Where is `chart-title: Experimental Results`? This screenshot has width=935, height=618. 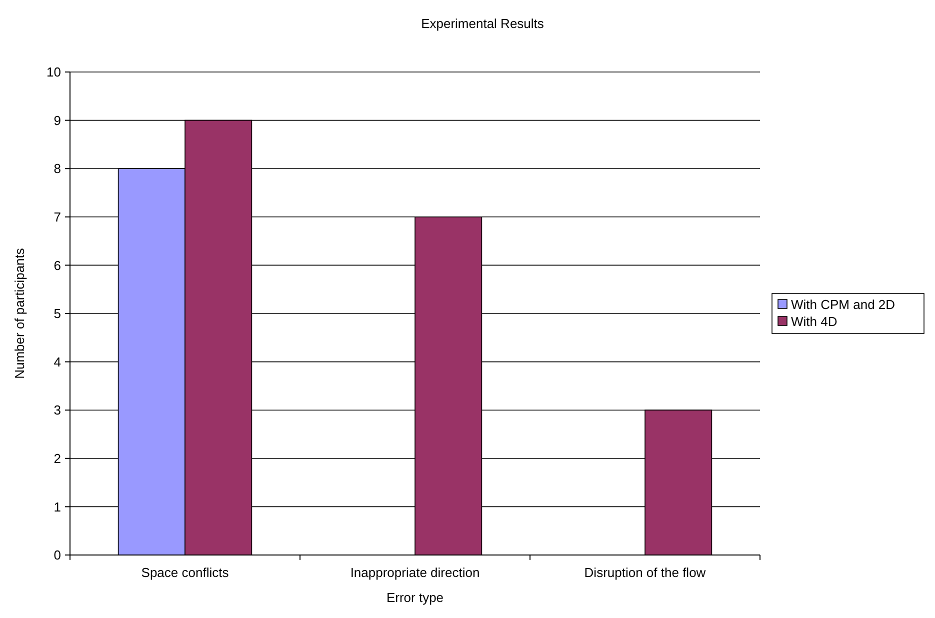
chart-title: Experimental Results is located at coordinates (482, 23).